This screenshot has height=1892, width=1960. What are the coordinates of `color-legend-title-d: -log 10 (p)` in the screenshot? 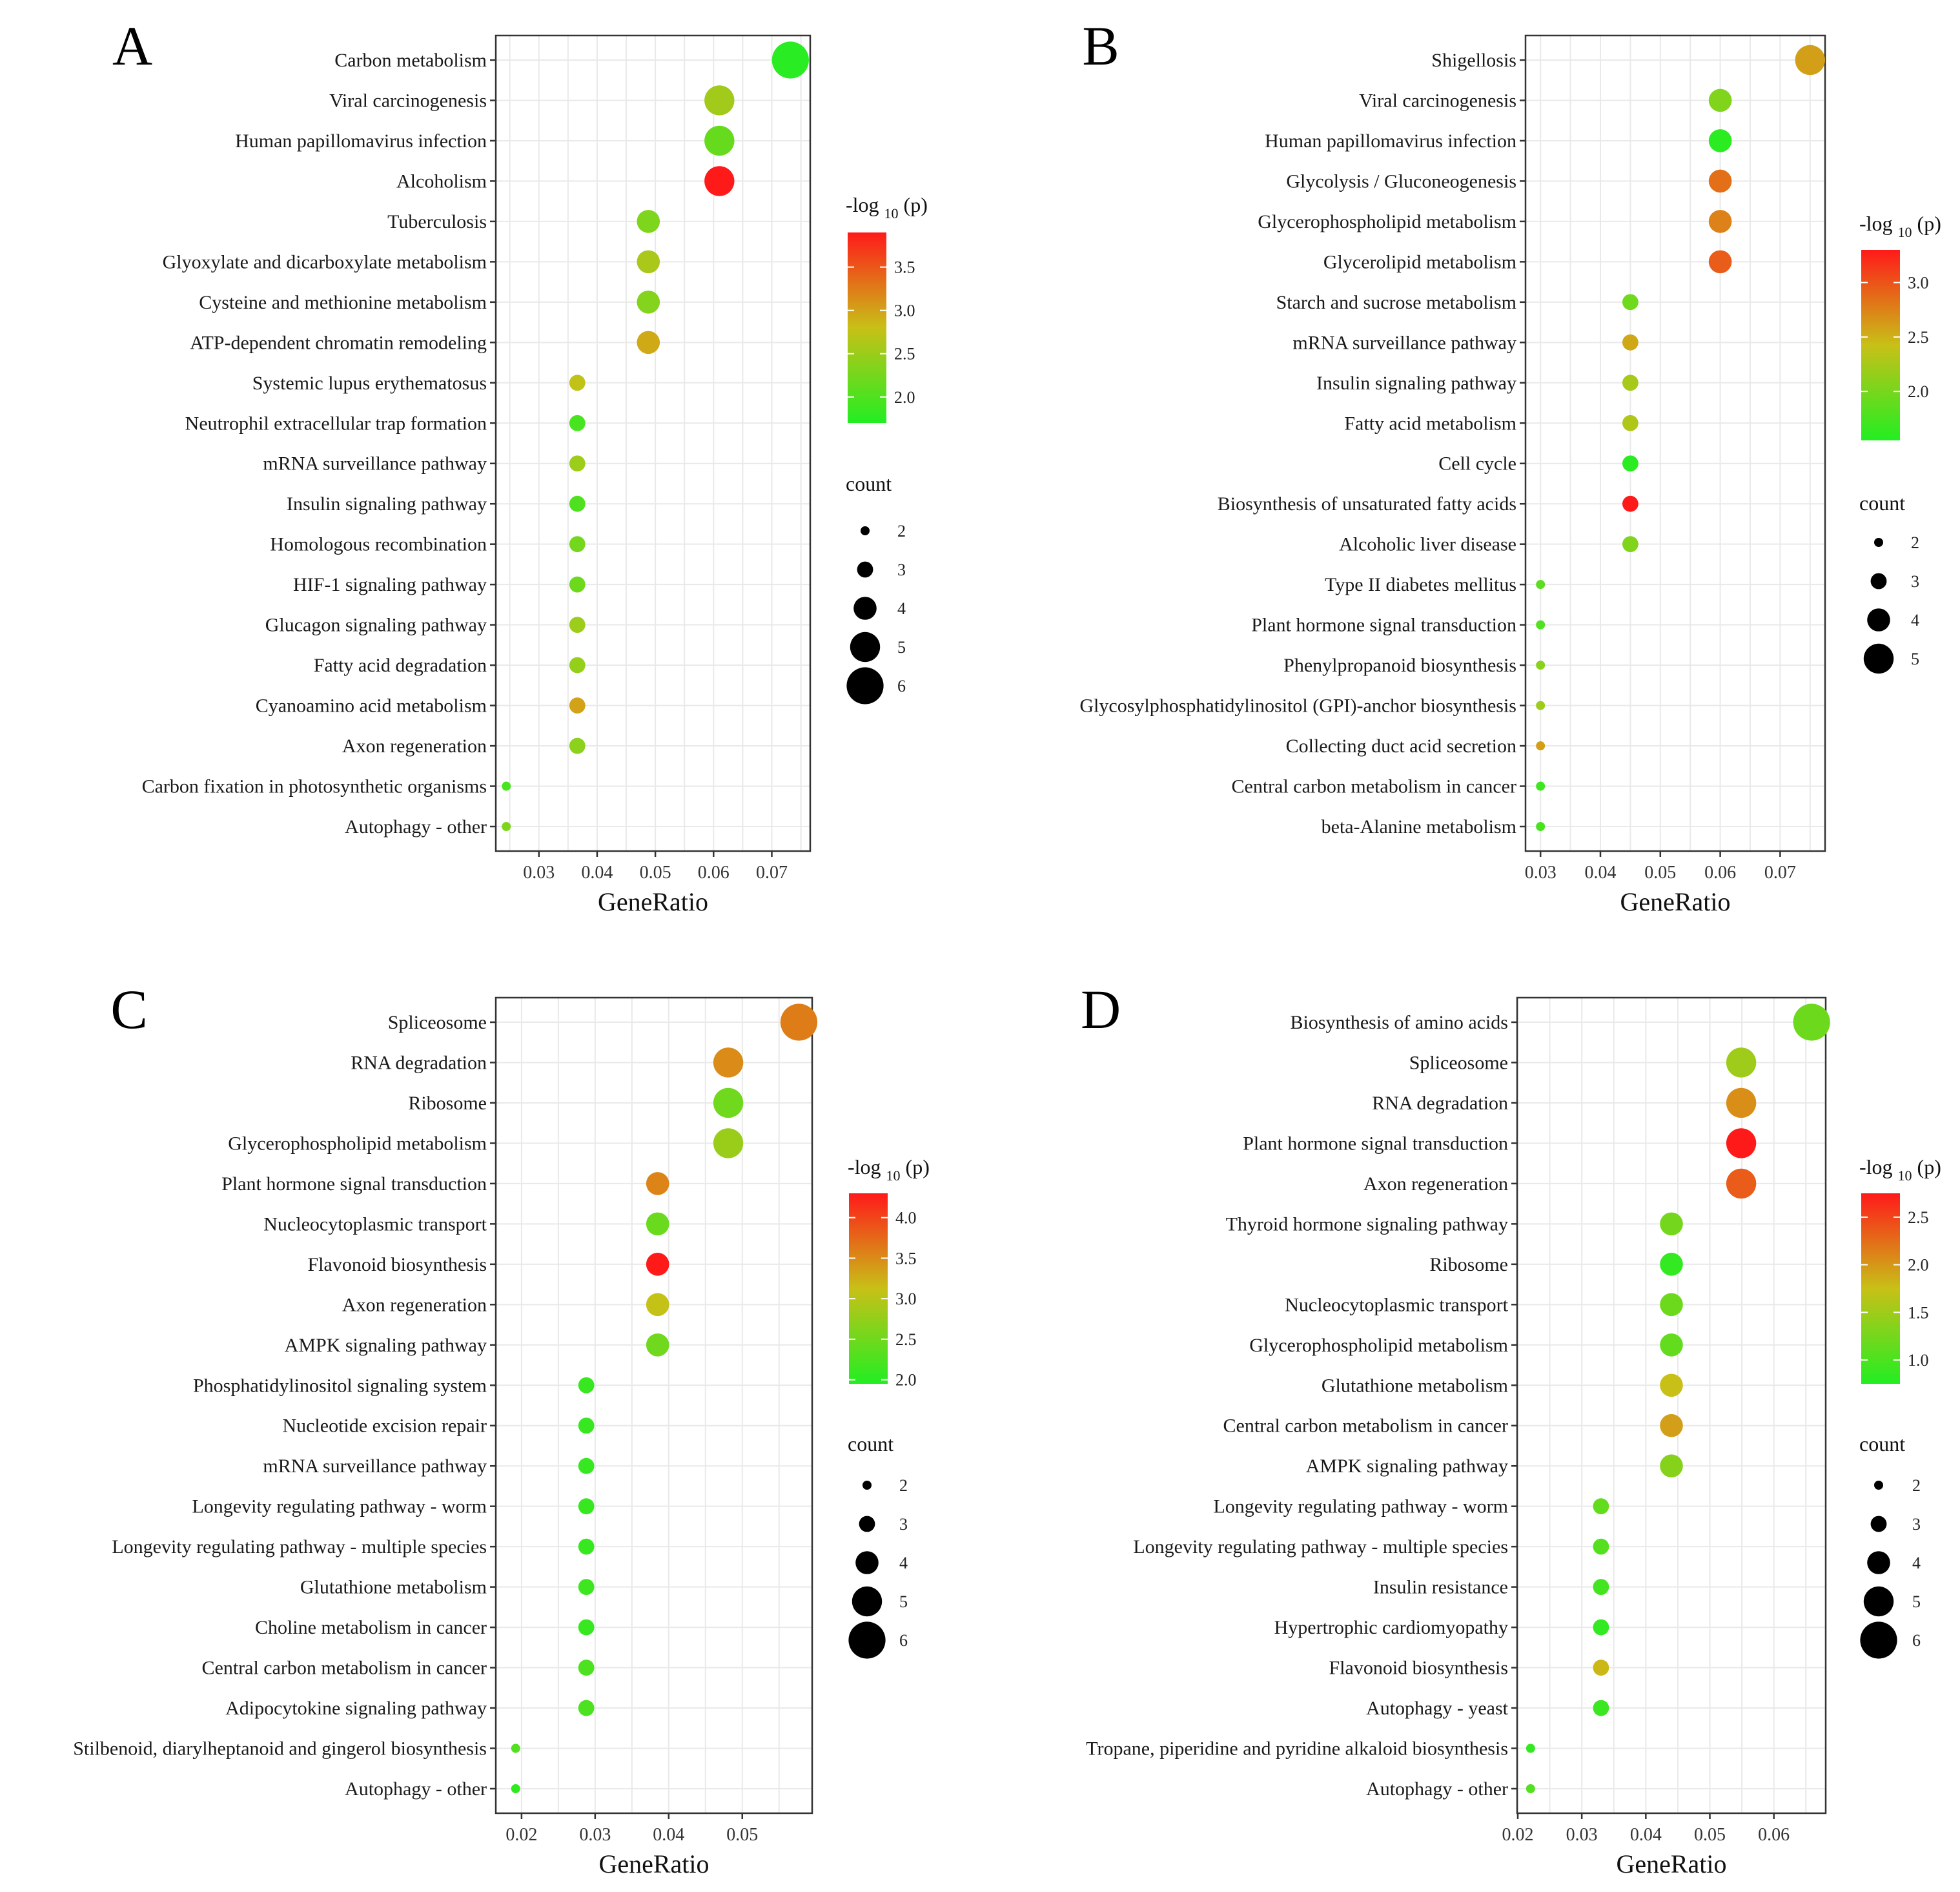 It's located at (1900, 1169).